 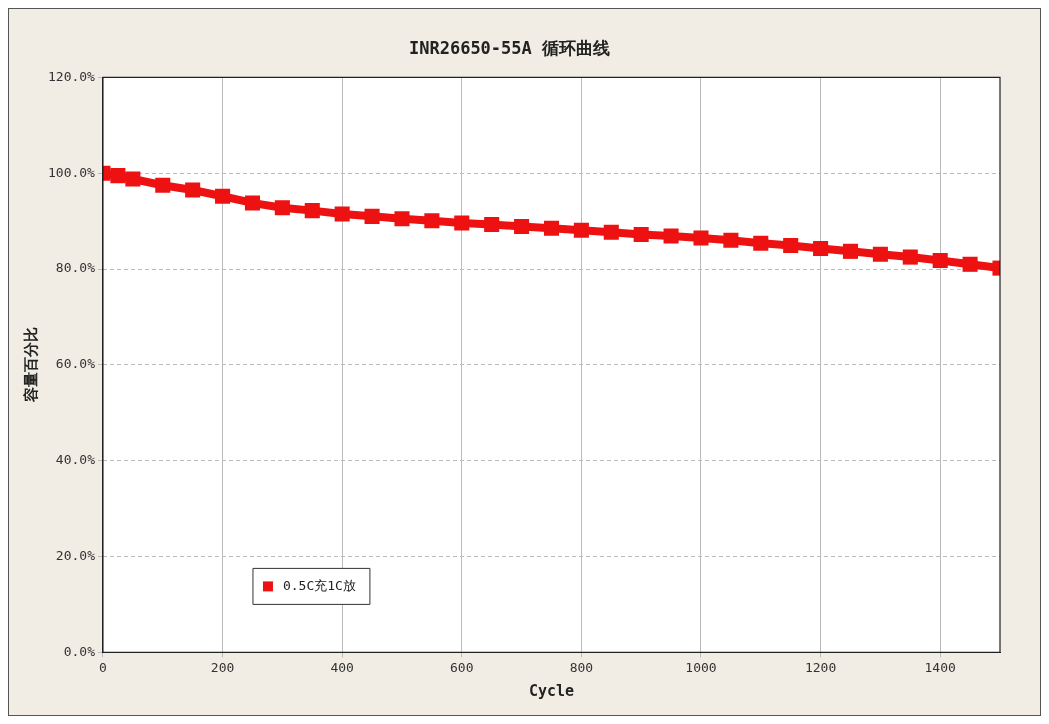 I want to click on legend-label: 0.5C充1C放, so click(x=319, y=585).